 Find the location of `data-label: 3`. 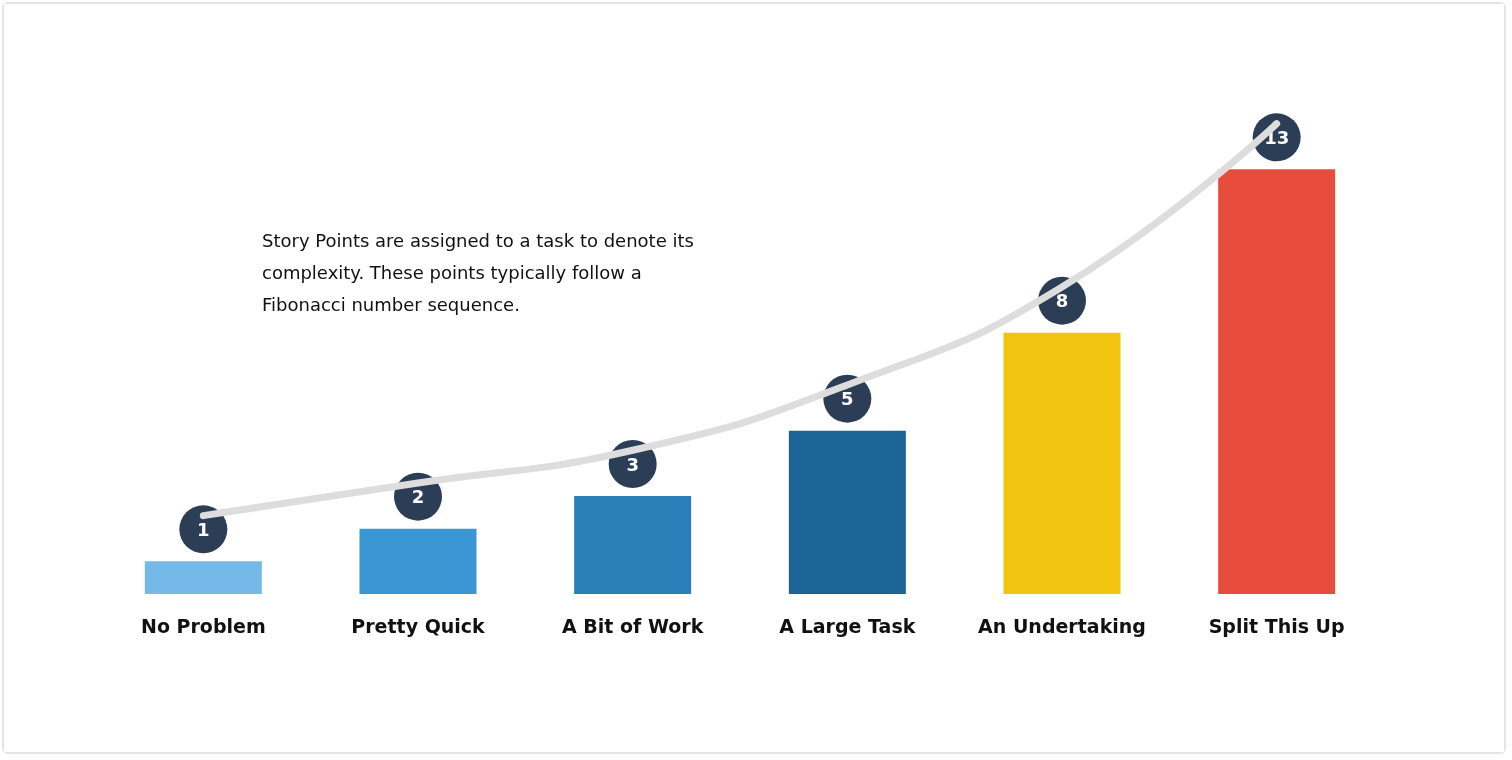

data-label: 3 is located at coordinates (632, 464).